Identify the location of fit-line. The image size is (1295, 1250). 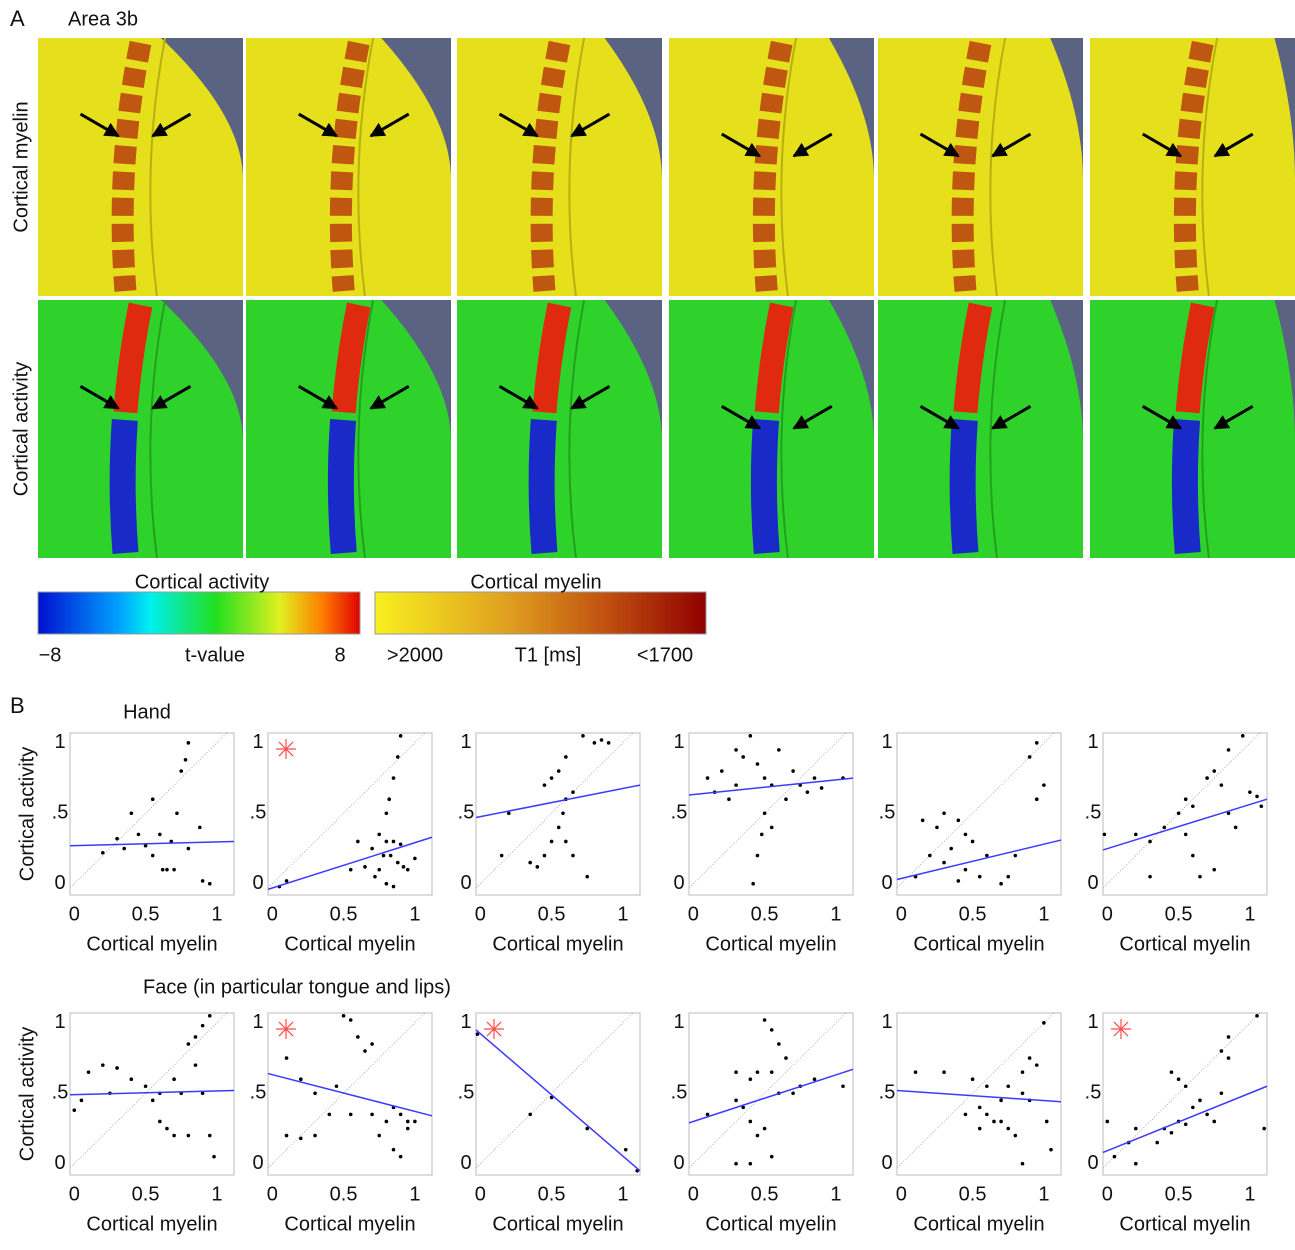
(979, 860).